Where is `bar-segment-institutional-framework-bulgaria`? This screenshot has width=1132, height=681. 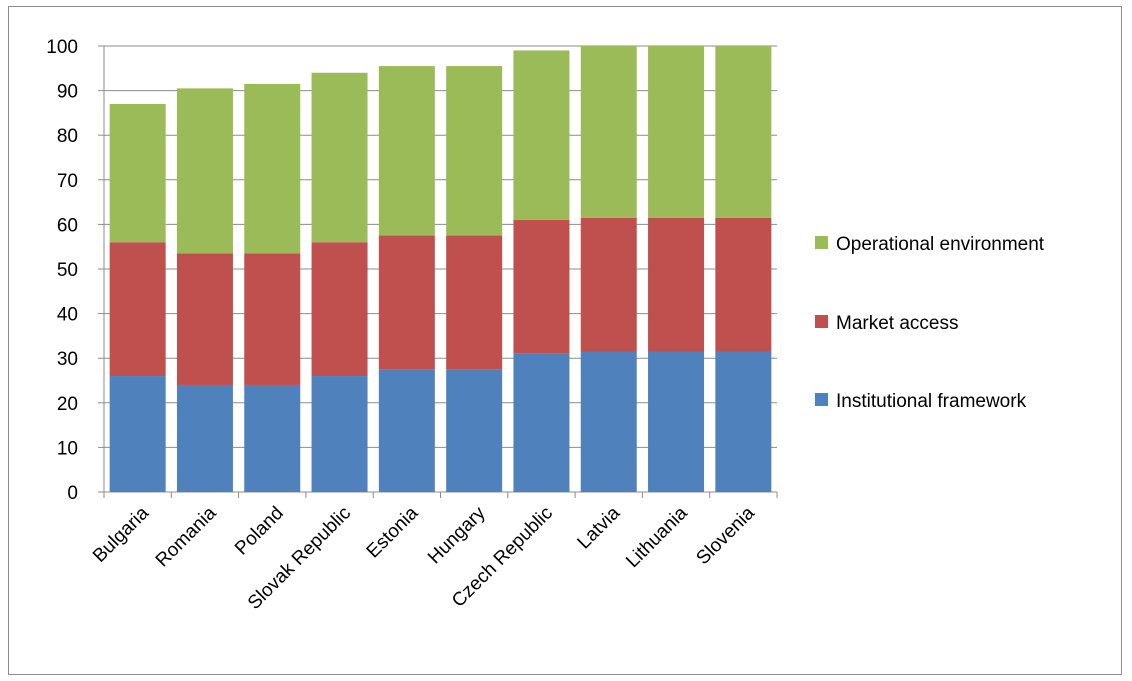 bar-segment-institutional-framework-bulgaria is located at coordinates (137, 434).